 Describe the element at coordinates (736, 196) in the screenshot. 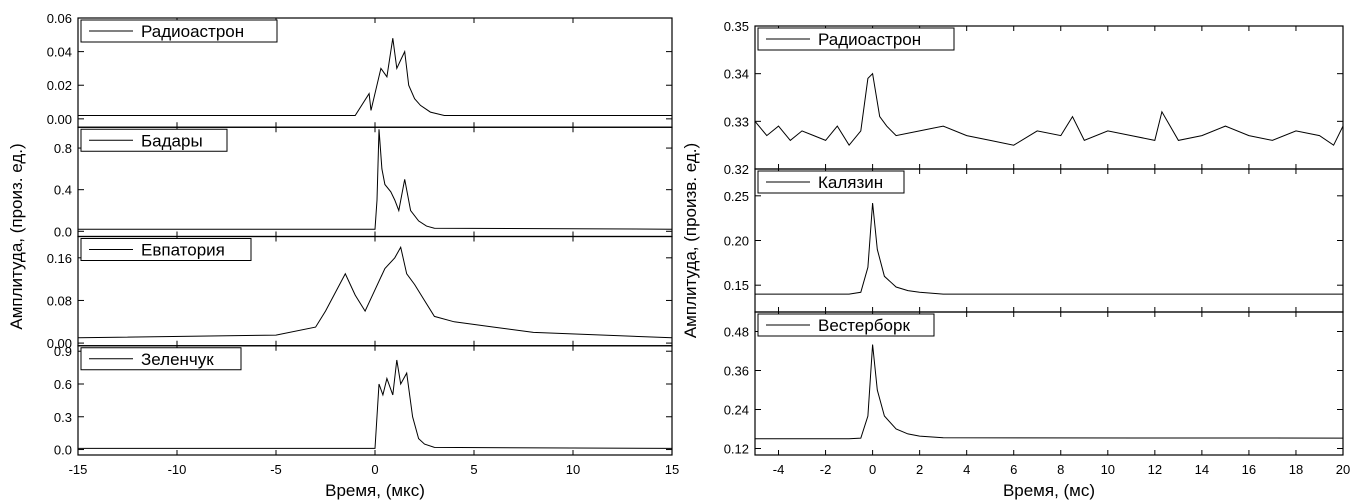

I see `y-tick-label: 0.25` at that location.